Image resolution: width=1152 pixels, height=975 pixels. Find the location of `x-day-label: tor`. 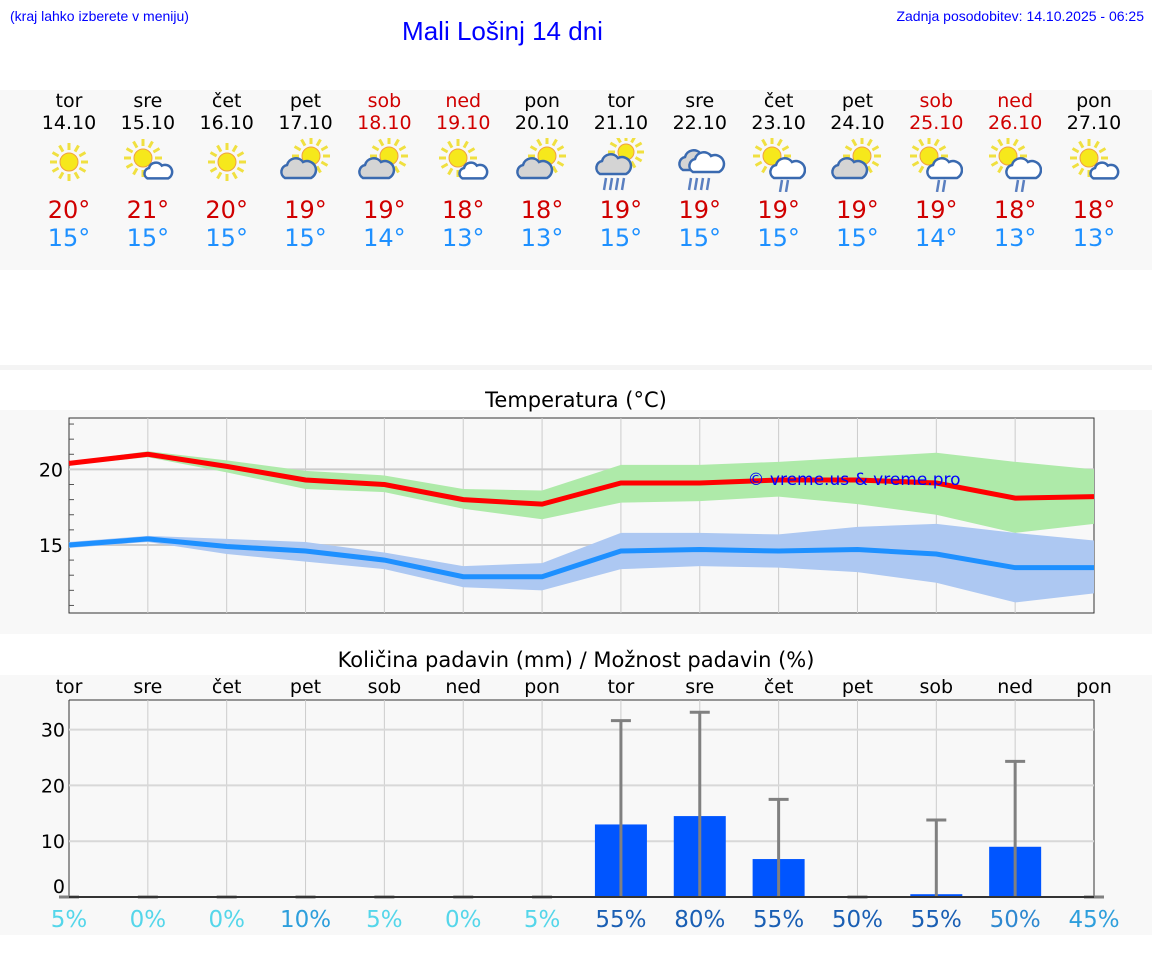

x-day-label: tor is located at coordinates (69, 687).